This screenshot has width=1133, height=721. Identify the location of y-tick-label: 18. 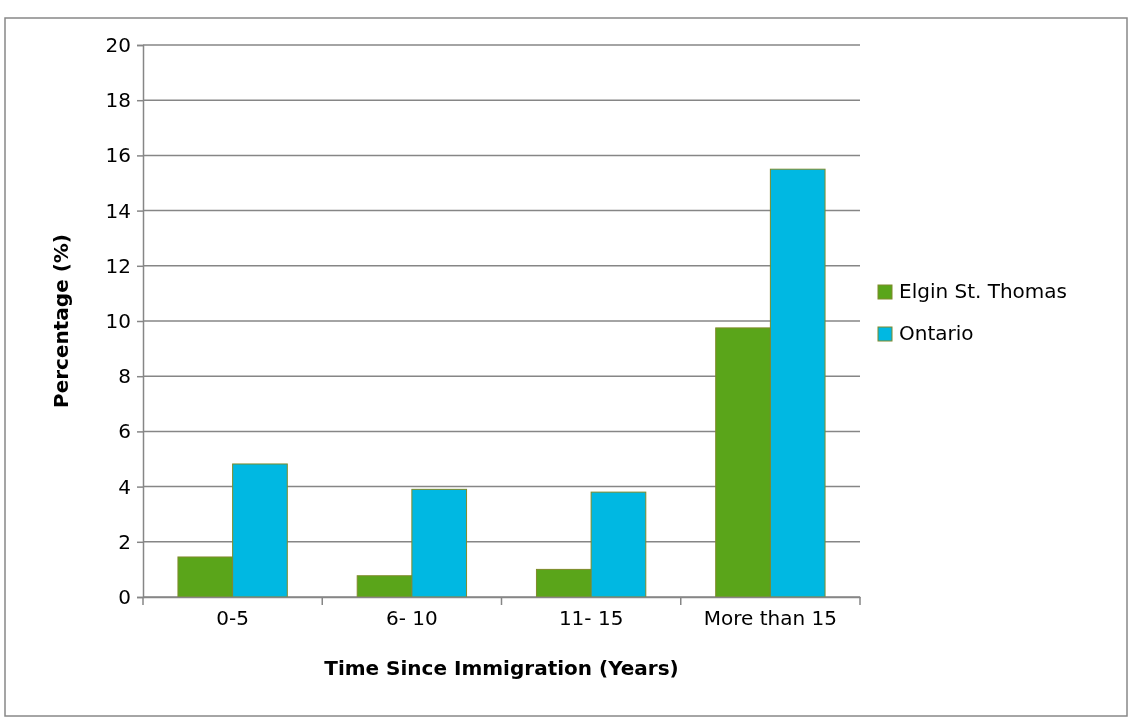
(118, 100).